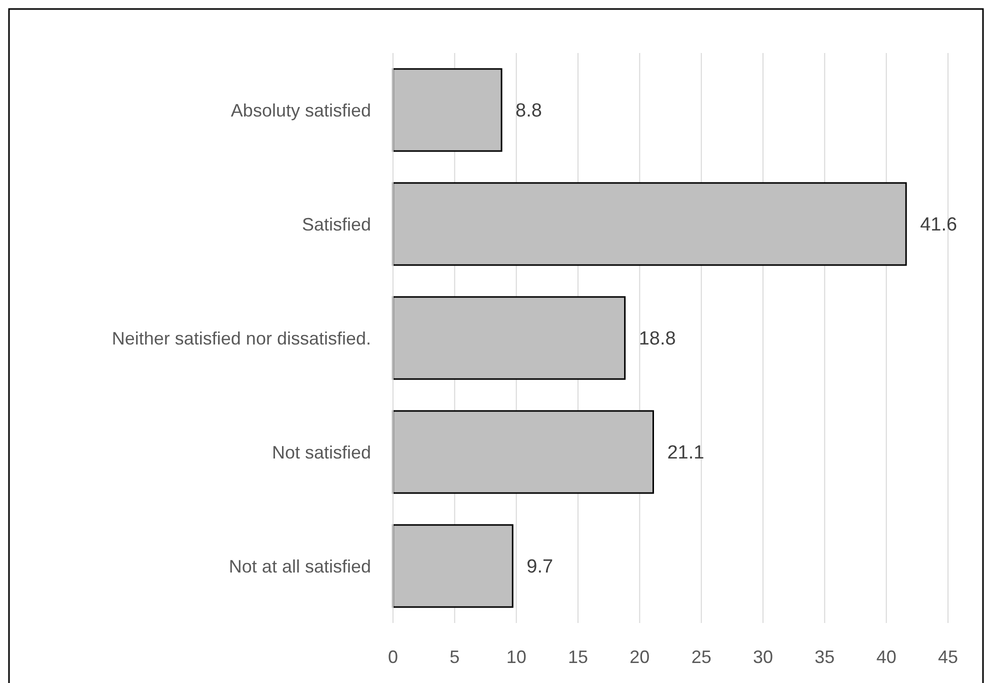 This screenshot has height=683, width=992. What do you see at coordinates (393, 657) in the screenshot?
I see `x-tick-label: 0` at bounding box center [393, 657].